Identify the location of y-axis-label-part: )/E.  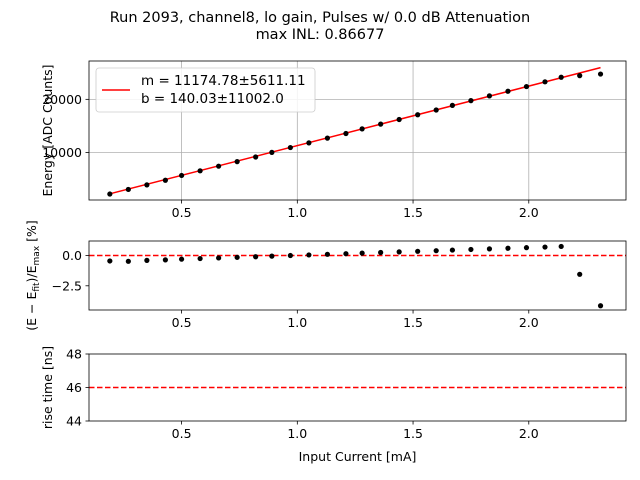
(31, 273).